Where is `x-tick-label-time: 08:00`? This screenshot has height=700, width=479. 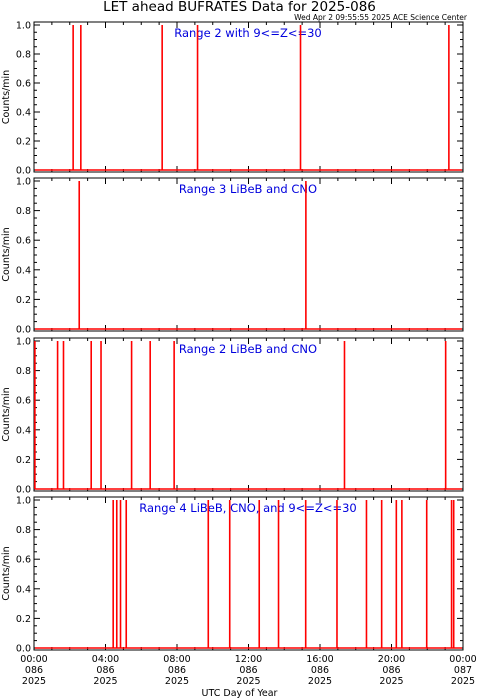
x-tick-label-time: 08:00 is located at coordinates (176, 659).